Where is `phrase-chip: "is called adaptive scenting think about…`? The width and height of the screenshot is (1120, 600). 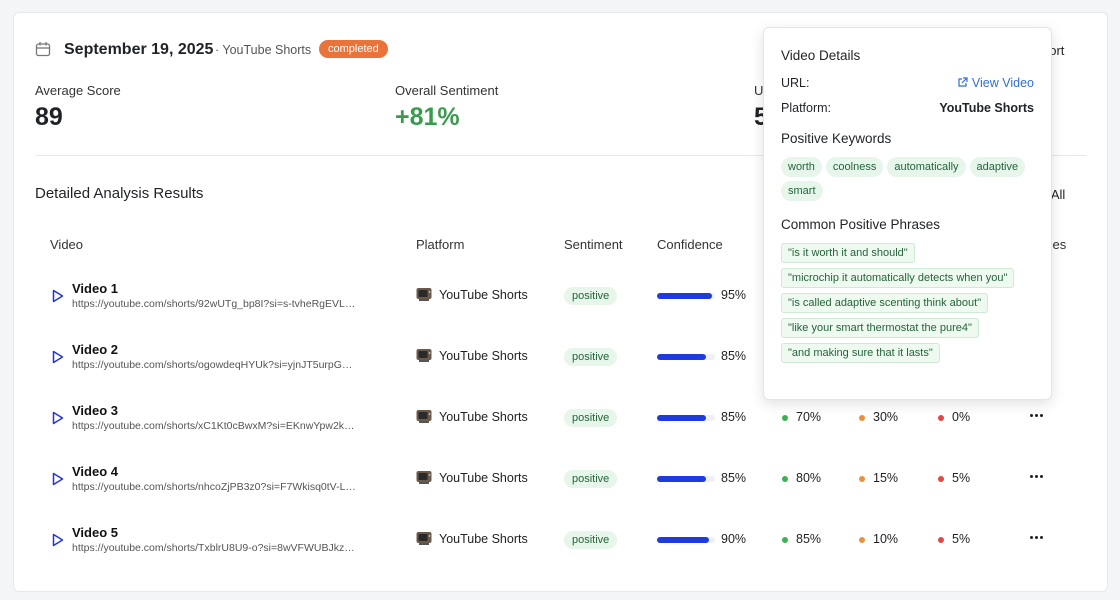 phrase-chip: "is called adaptive scenting think about… is located at coordinates (885, 303).